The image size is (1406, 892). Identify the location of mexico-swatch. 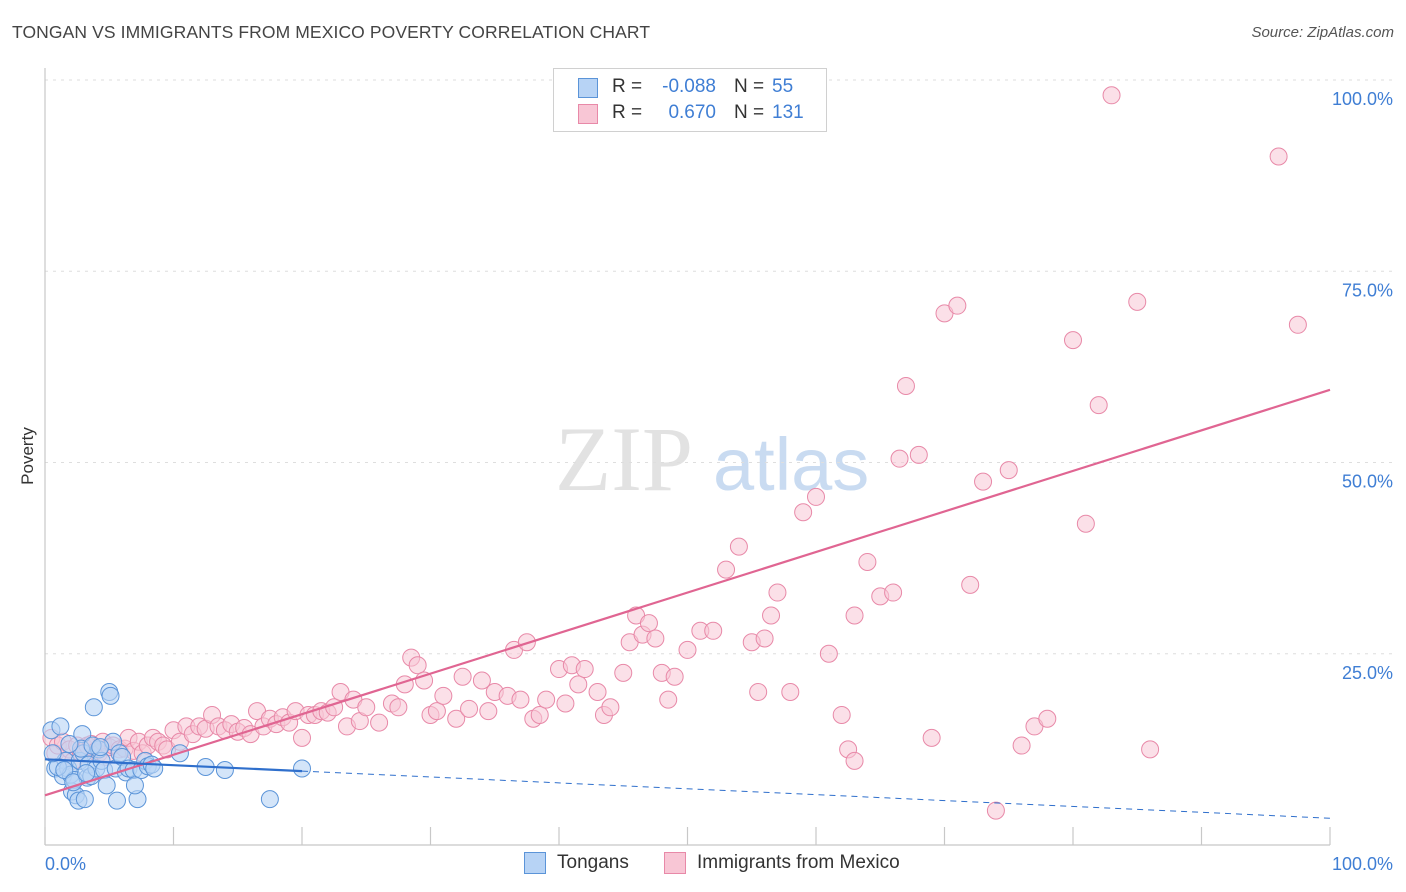
(588, 114).